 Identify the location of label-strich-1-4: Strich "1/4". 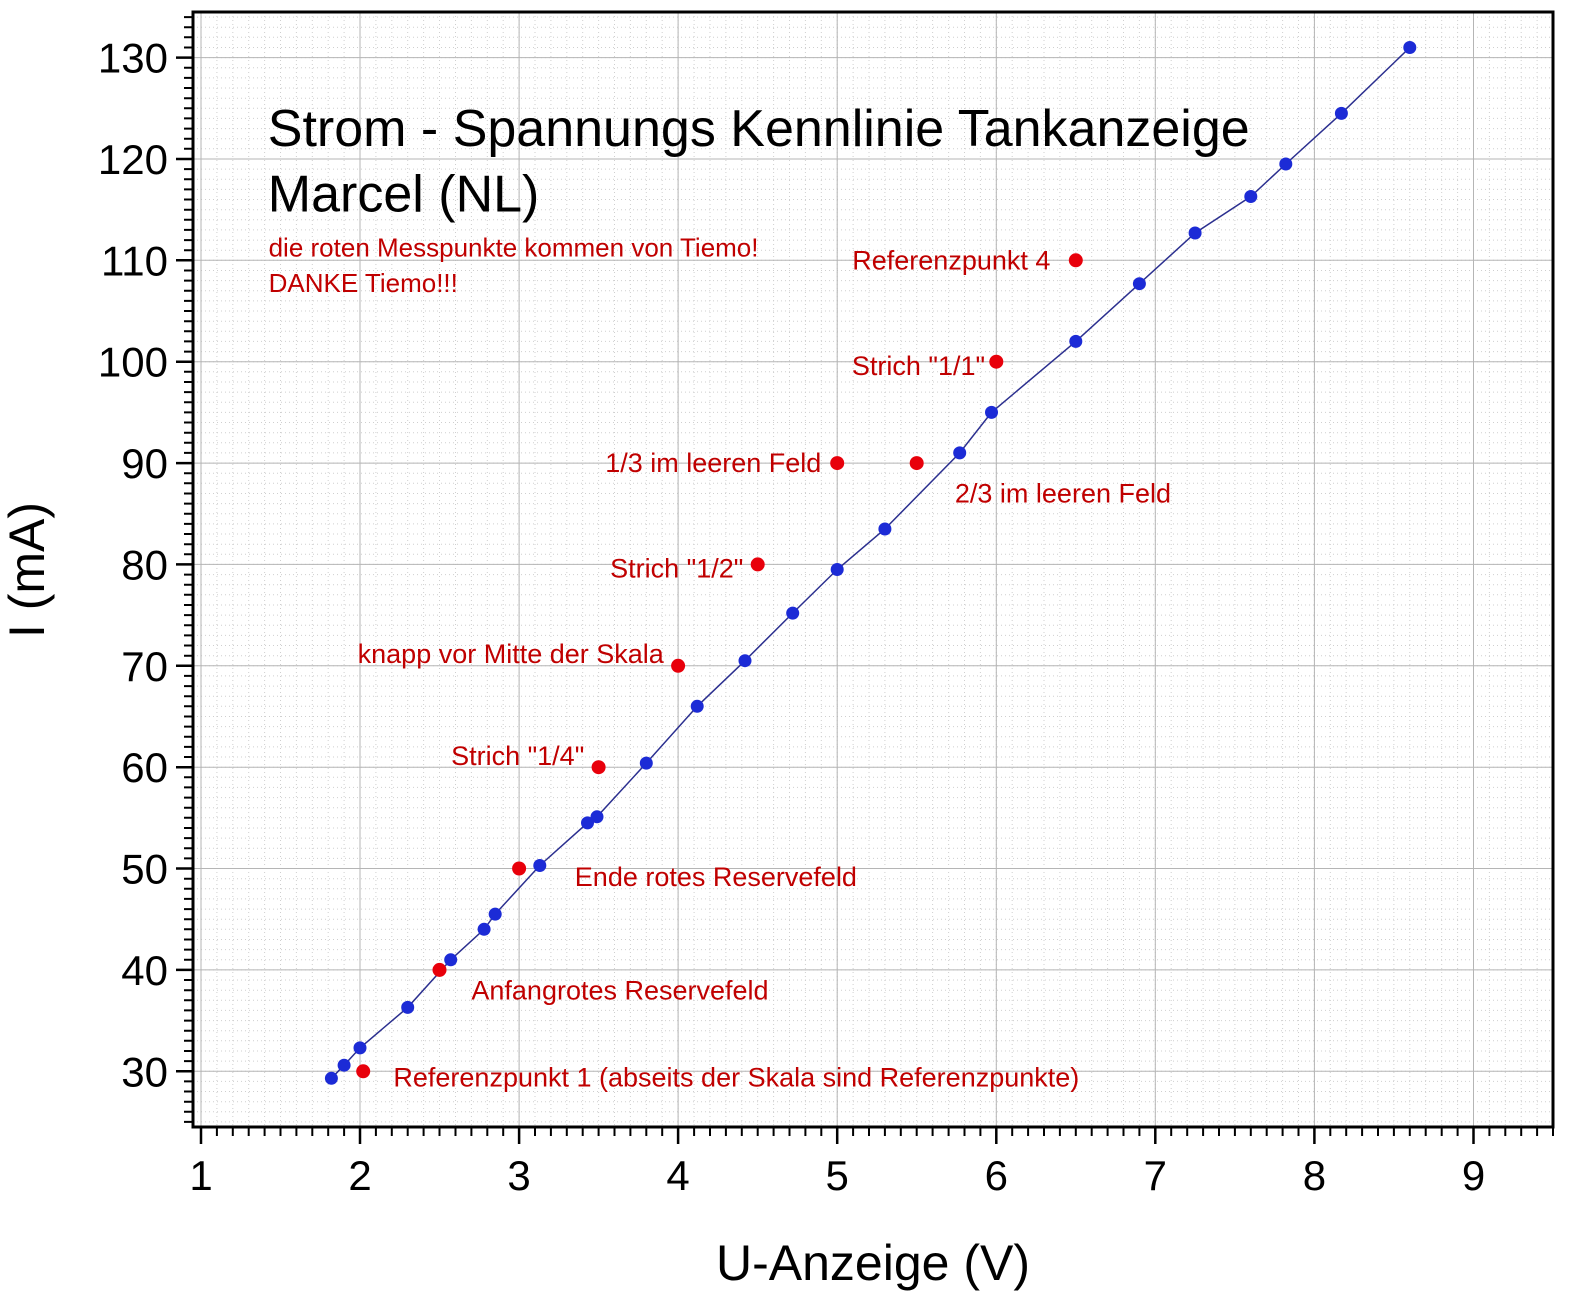
(517, 756).